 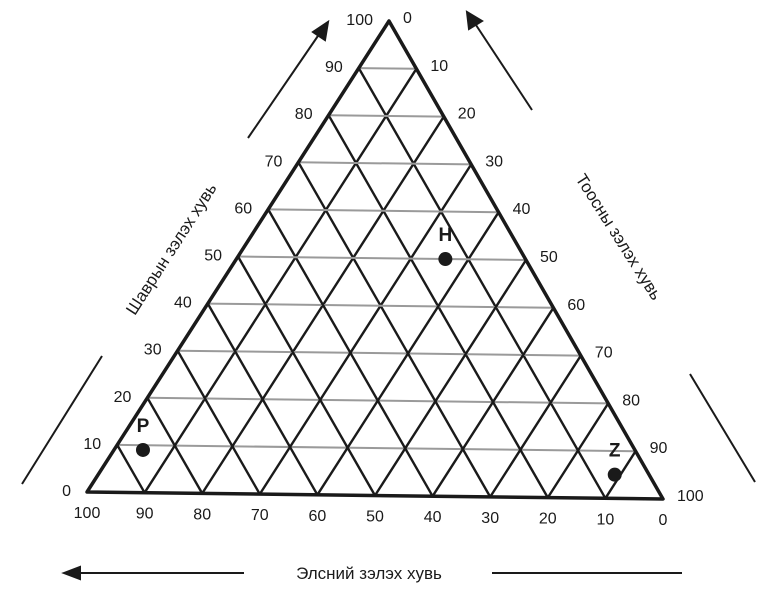 I want to click on point-h-label: H, so click(x=445, y=235).